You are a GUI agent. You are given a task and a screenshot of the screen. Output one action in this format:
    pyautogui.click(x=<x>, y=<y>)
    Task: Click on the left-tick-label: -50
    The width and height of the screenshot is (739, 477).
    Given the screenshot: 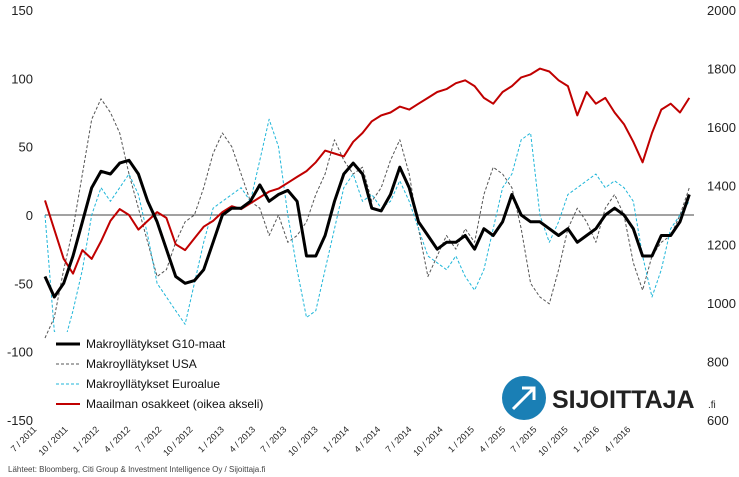 What is the action you would take?
    pyautogui.click(x=23, y=283)
    